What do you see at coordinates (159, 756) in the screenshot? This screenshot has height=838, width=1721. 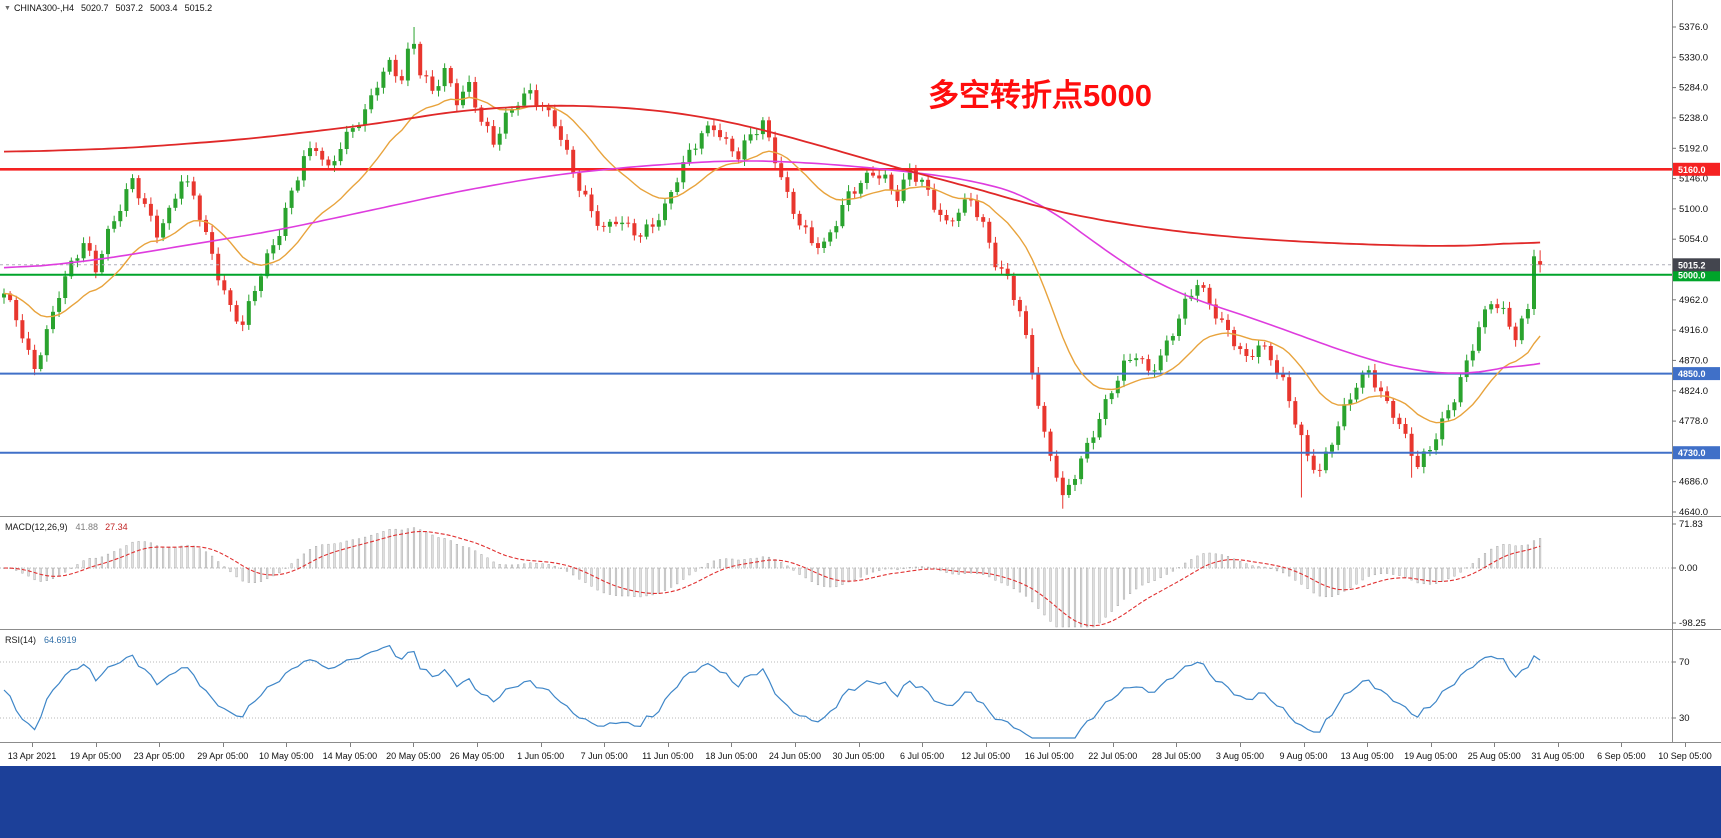 I see `time-label: 23 Apr 05:00` at bounding box center [159, 756].